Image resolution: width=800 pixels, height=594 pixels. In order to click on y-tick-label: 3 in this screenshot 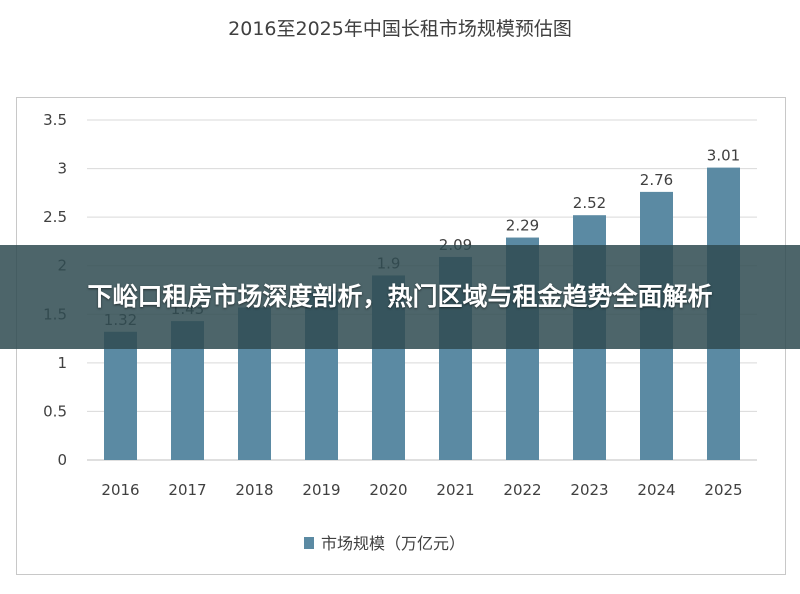, I will do `click(62, 169)`.